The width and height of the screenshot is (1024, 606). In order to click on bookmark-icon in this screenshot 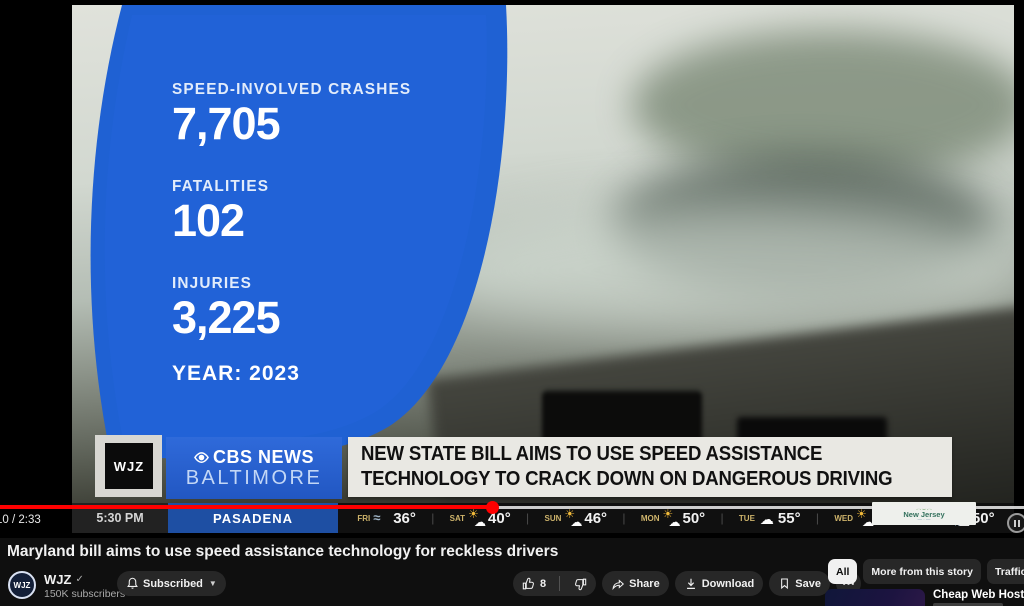, I will do `click(784, 583)`.